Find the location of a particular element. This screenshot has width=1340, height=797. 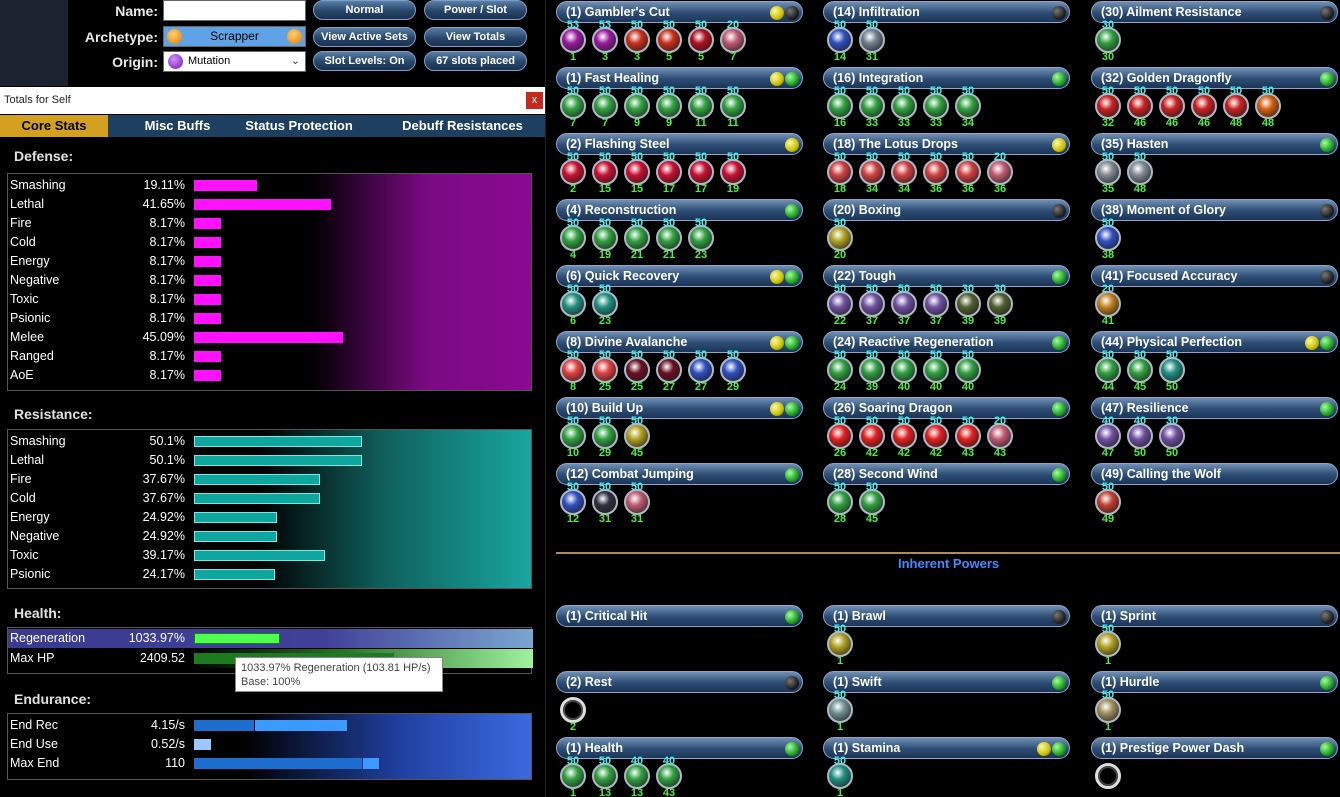

chevron-down-icon: ⌄ is located at coordinates (295, 61).